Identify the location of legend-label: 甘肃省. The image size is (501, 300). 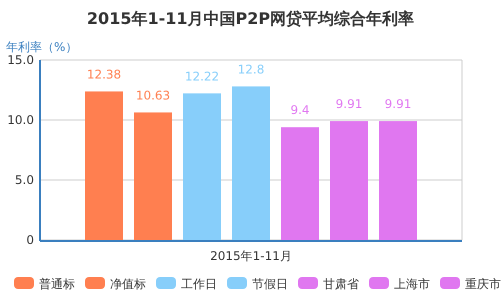
(341, 284).